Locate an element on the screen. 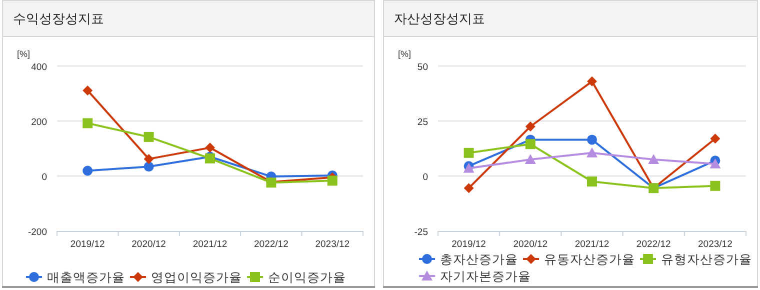  legend-label: 유형자산증가율 is located at coordinates (706, 259).